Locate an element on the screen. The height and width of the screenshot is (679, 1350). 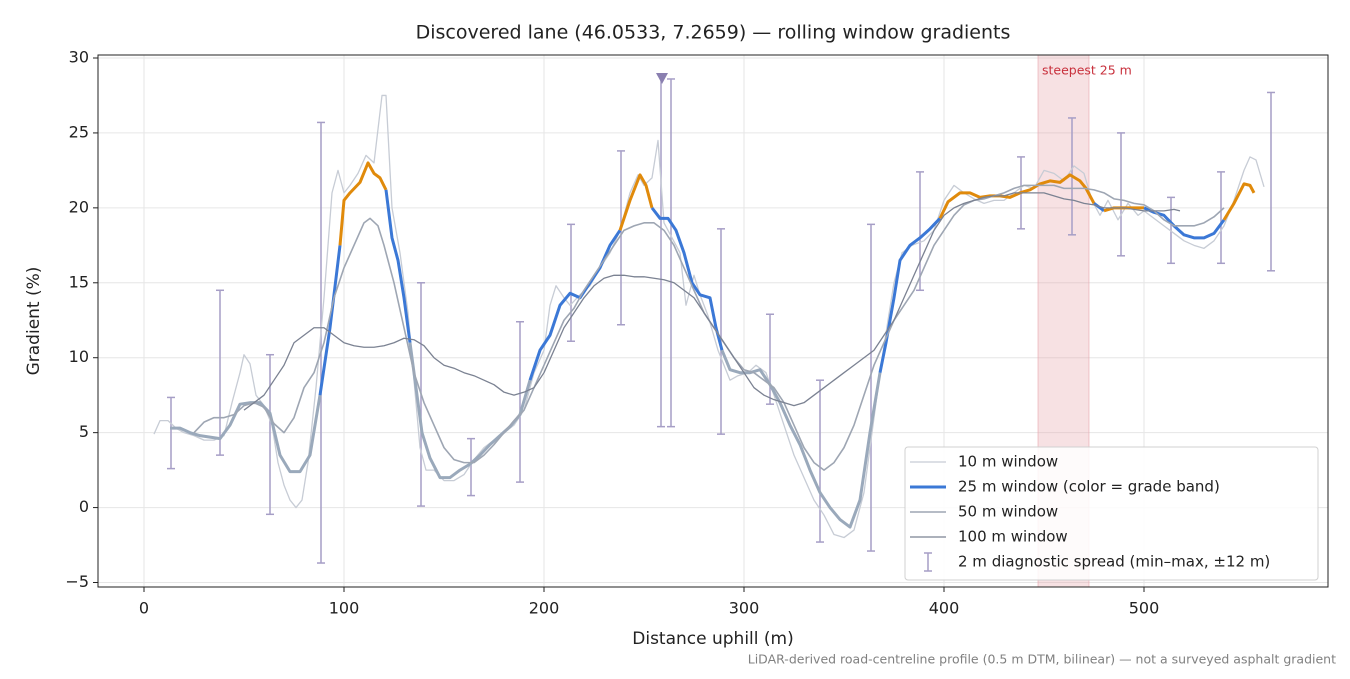
x-tick-label: 300 is located at coordinates (744, 608).